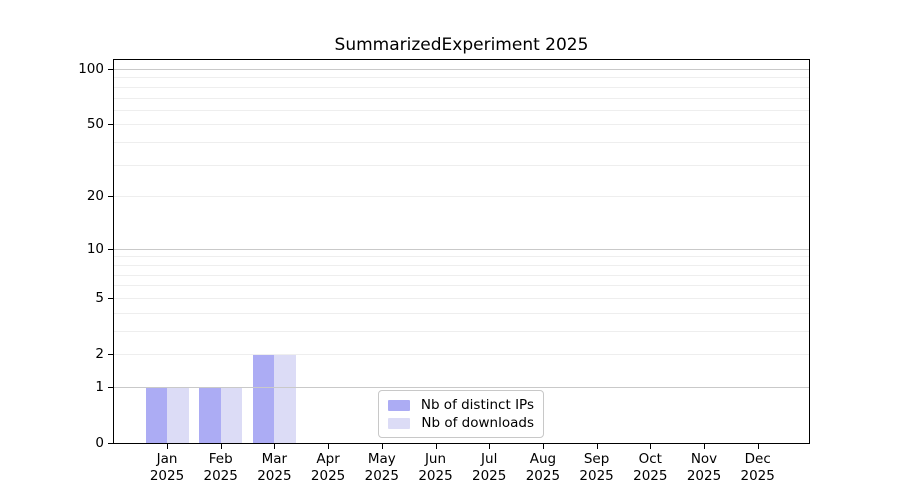 This screenshot has height=500, width=900. What do you see at coordinates (477, 405) in the screenshot?
I see `legend-label-distinct-ips: Nb of distinct IPs` at bounding box center [477, 405].